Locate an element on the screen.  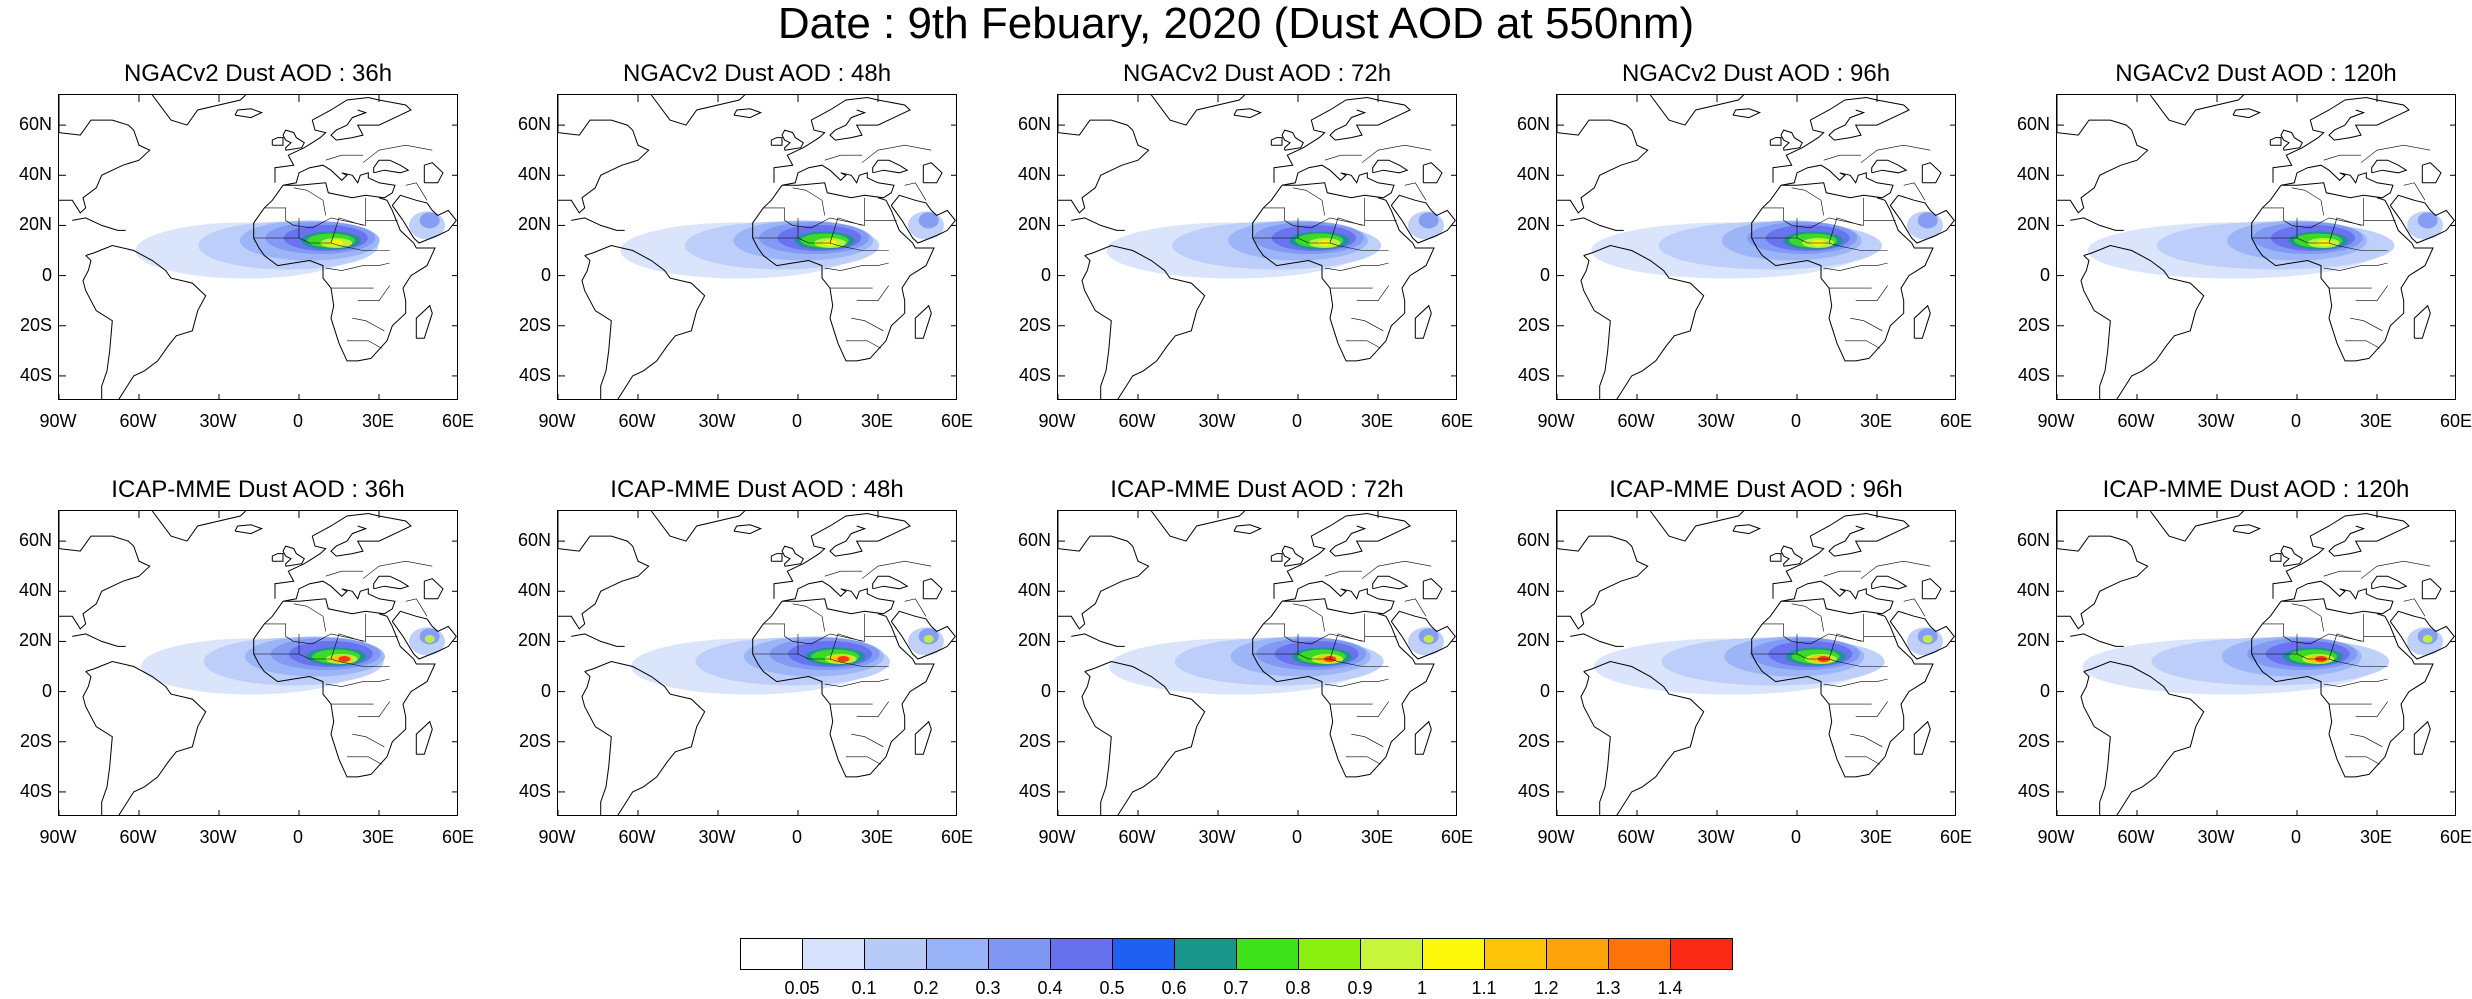
map-panel: ICAP-MME Dust AOD : 48h is located at coordinates (757, 646).